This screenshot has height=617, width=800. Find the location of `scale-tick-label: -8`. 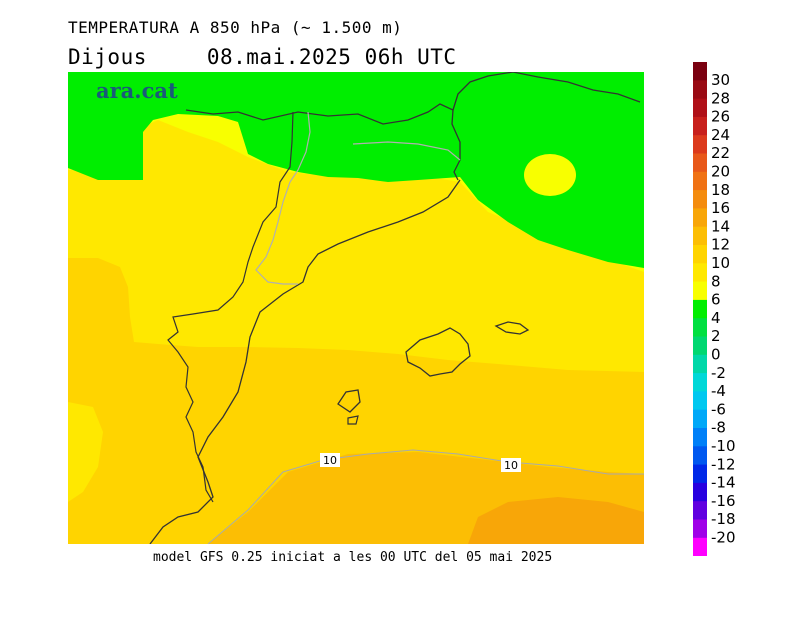

scale-tick-label: -8 is located at coordinates (718, 428).